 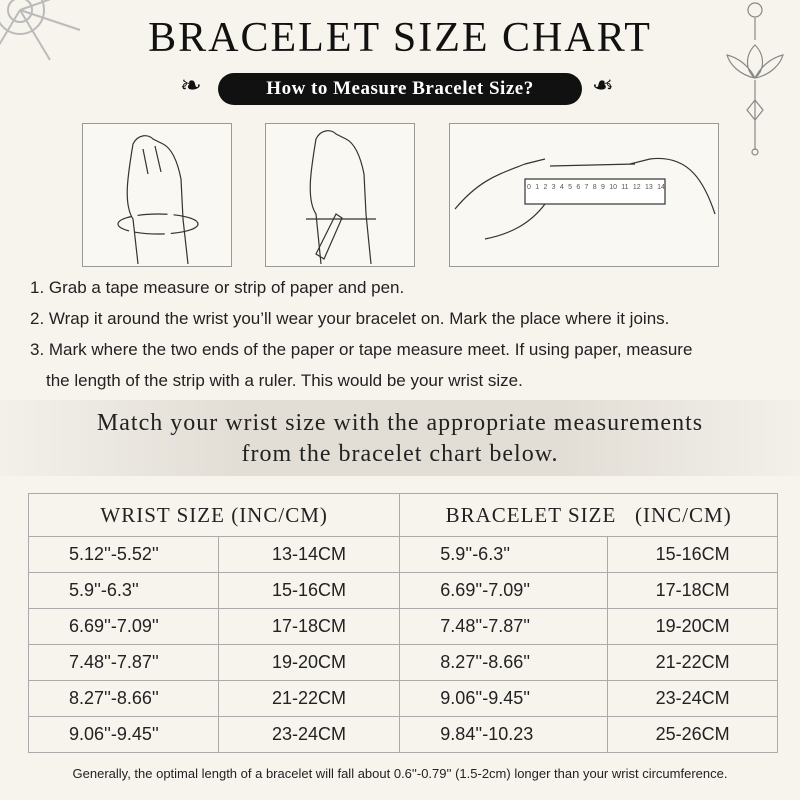 What do you see at coordinates (123, 626) in the screenshot?
I see `cell-wrist-inch: 6.69''-7.09''` at bounding box center [123, 626].